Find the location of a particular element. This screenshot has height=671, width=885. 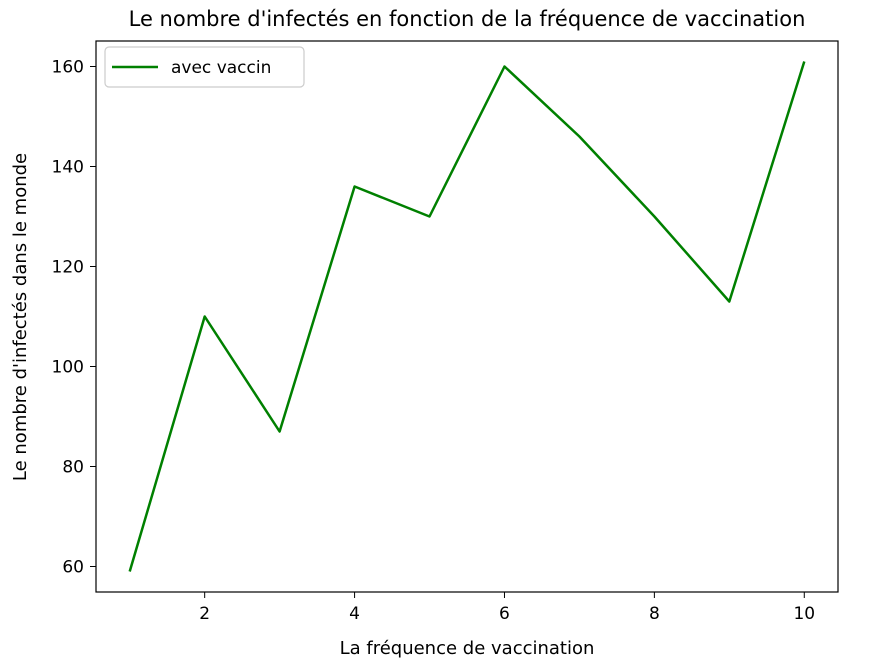

legend-box is located at coordinates (204, 67).